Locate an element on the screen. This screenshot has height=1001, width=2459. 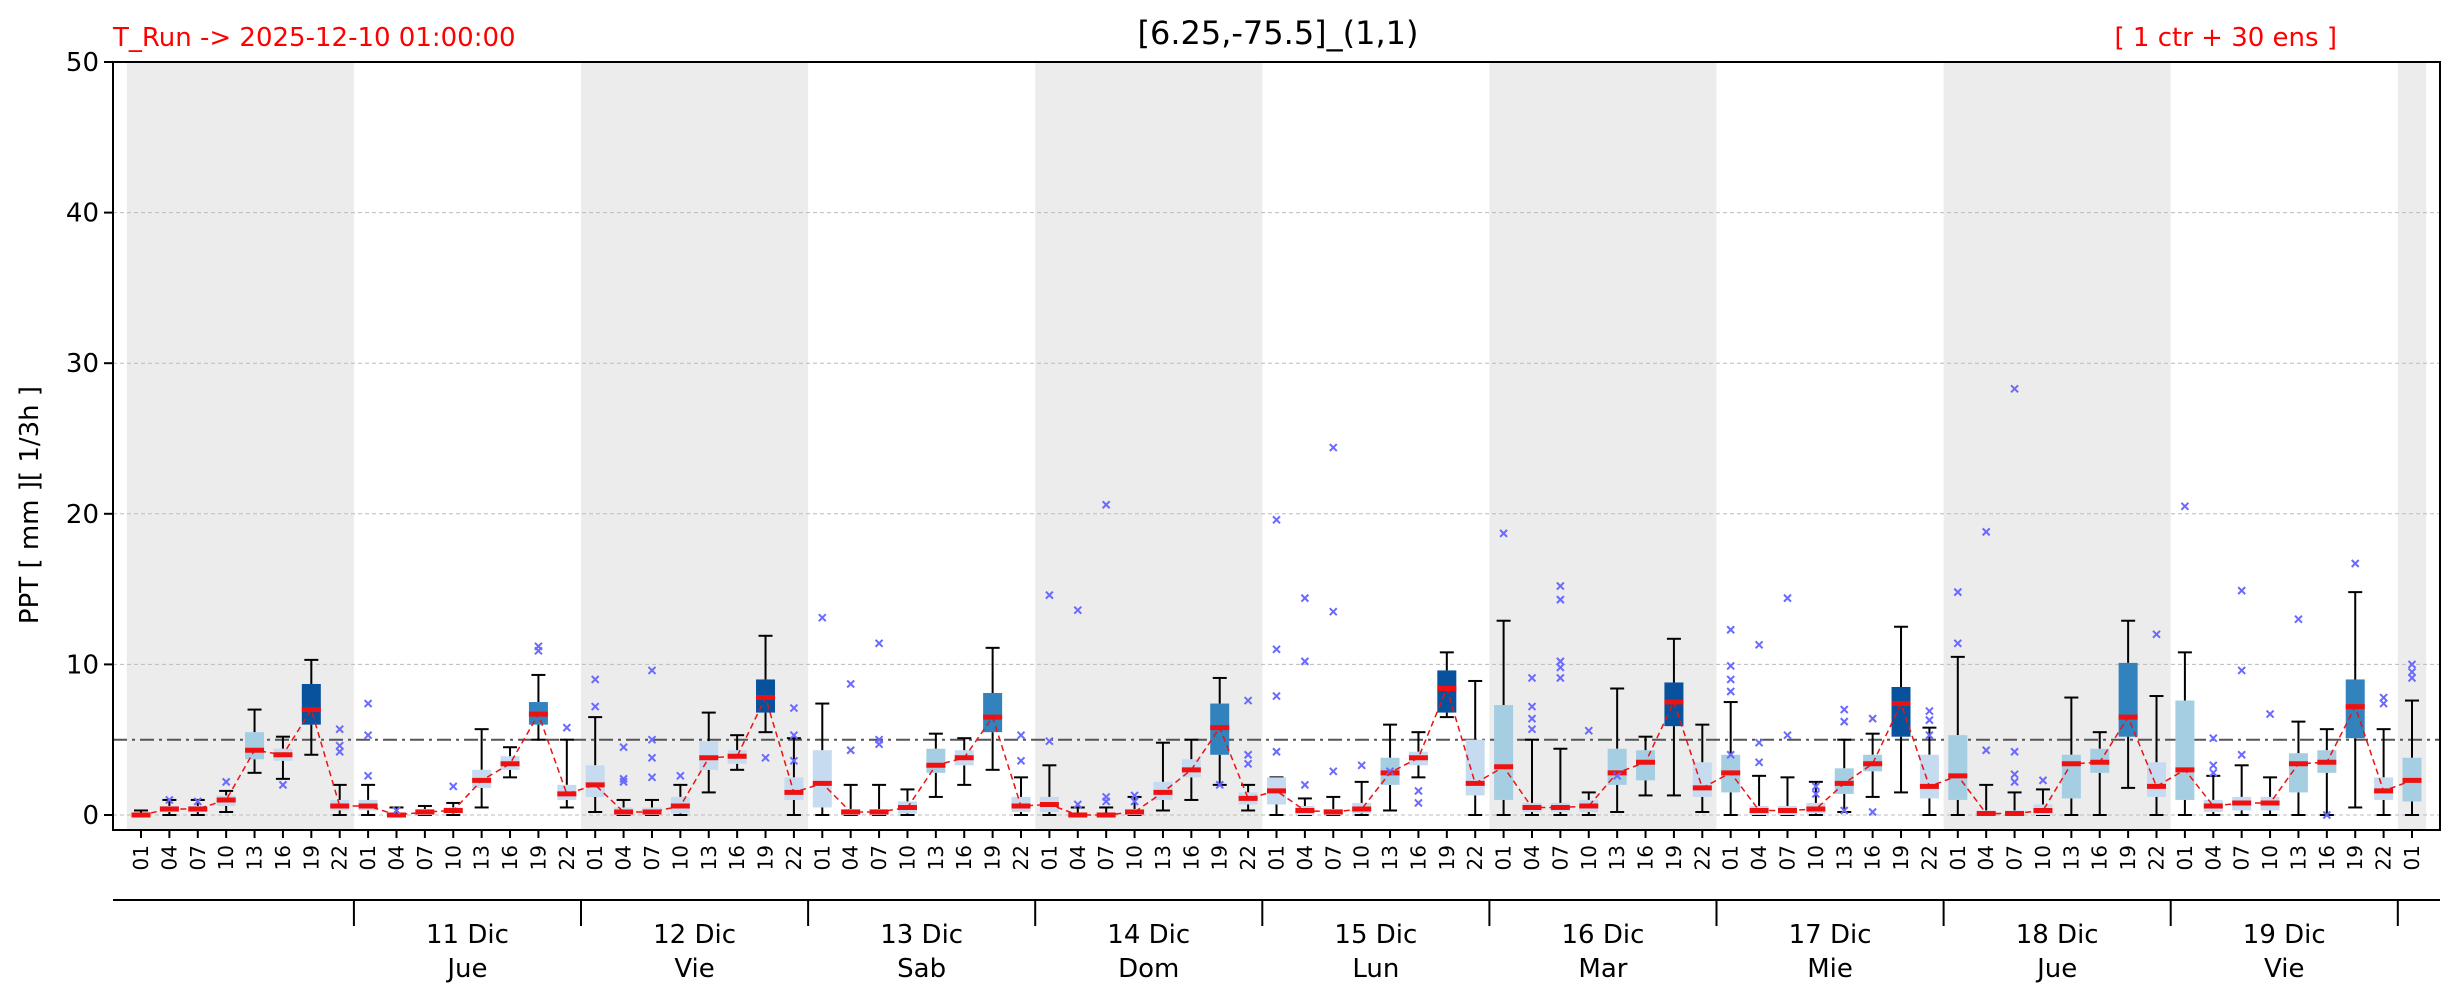
x-tick-label-47: 22 is located at coordinates (1475, 857).